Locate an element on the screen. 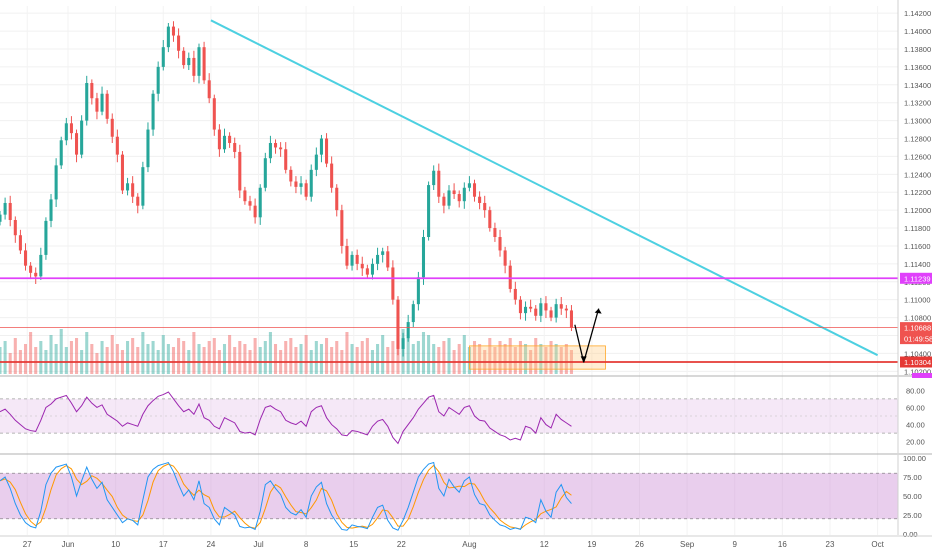  price-tick-label: 1.11800 is located at coordinates (917, 228).